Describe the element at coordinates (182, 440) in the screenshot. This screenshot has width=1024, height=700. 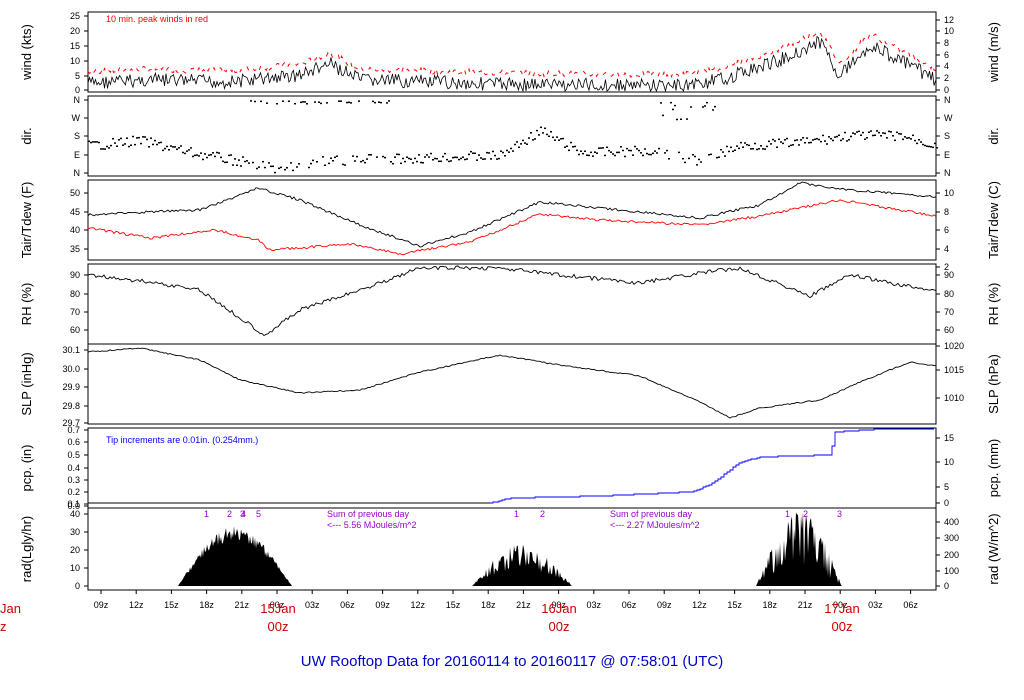
I see `precip-annotation: Tip increments are 0.01in. (0.254mm.)` at that location.